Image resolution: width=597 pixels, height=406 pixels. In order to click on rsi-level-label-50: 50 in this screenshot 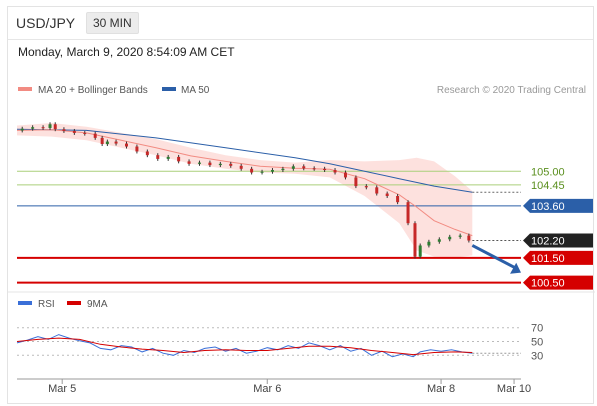, I will do `click(537, 343)`.